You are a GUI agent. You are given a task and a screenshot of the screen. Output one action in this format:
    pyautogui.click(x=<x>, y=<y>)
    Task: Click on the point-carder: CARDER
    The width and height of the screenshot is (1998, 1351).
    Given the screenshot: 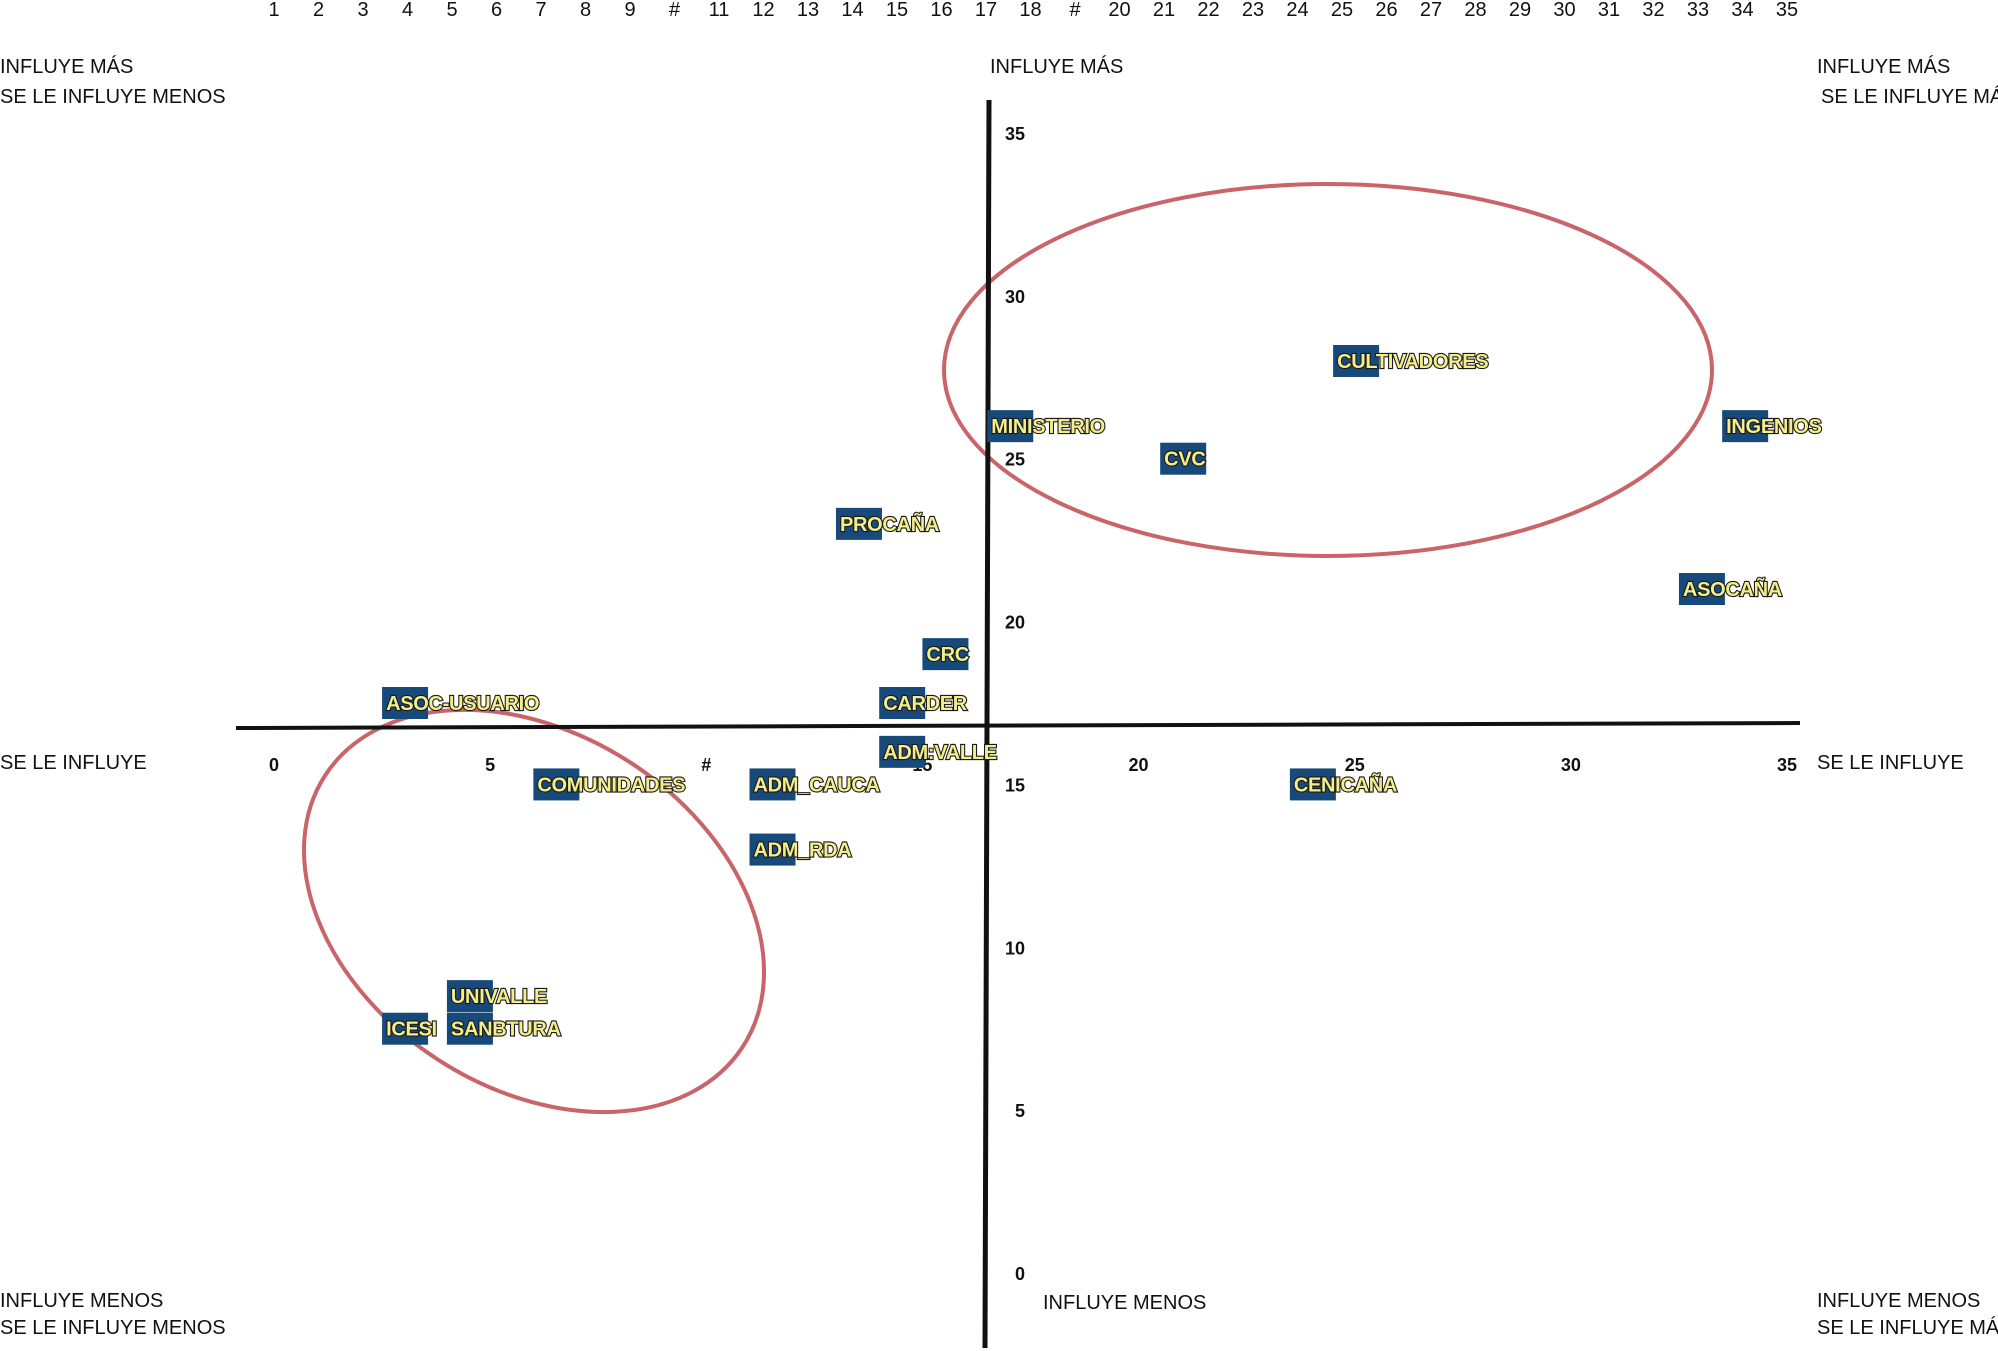 What is the action you would take?
    pyautogui.click(x=924, y=703)
    